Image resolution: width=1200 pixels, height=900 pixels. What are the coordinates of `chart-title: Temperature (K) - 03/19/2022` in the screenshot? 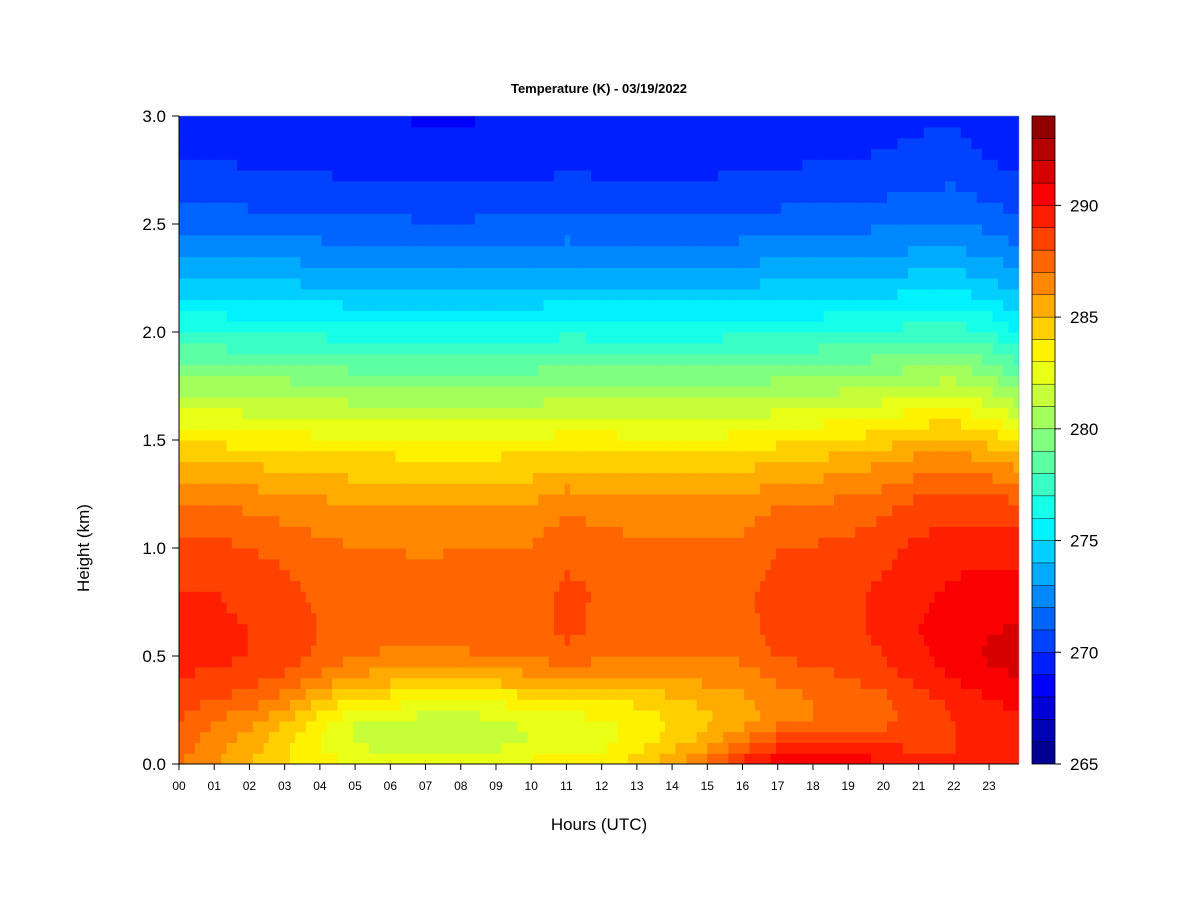 It's located at (599, 88).